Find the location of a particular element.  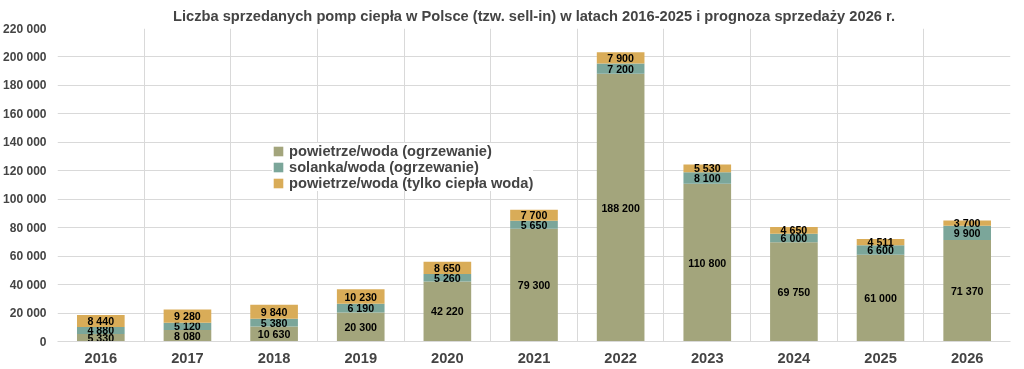

y-tick-label: 60 000 is located at coordinates (28, 256).